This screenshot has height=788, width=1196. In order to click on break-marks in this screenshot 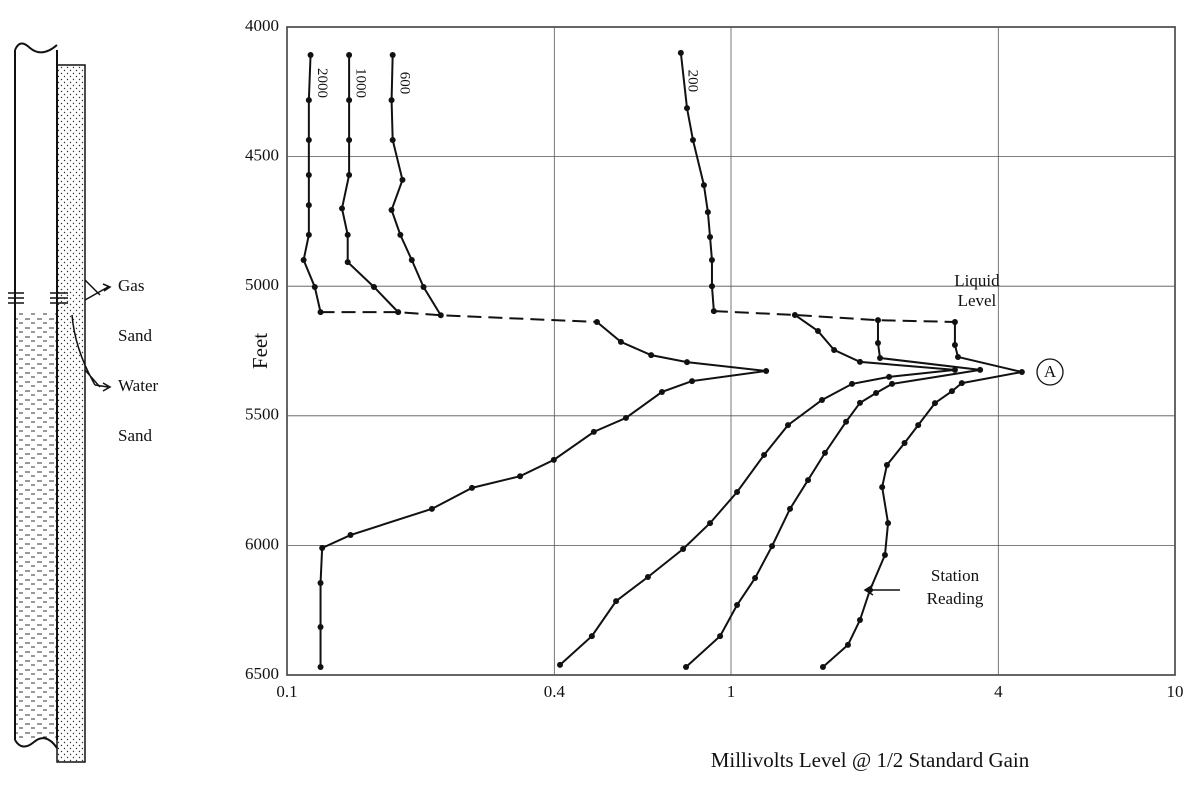, I will do `click(36, 395)`.